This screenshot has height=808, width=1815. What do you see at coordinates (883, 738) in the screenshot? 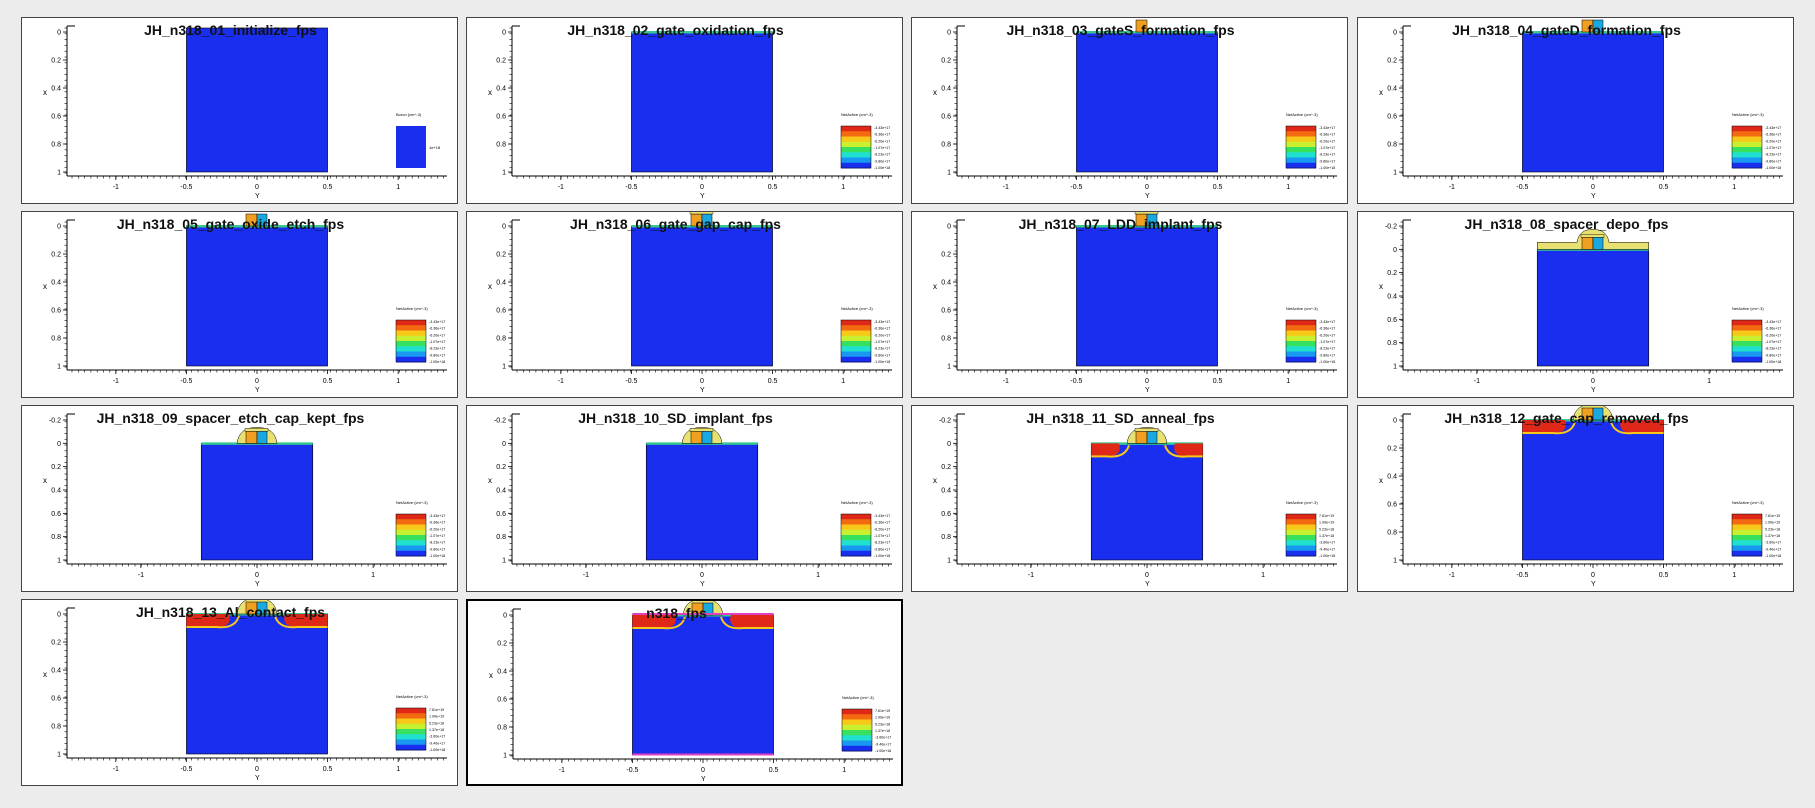
I see `legend-value: -3.60e+17` at bounding box center [883, 738].